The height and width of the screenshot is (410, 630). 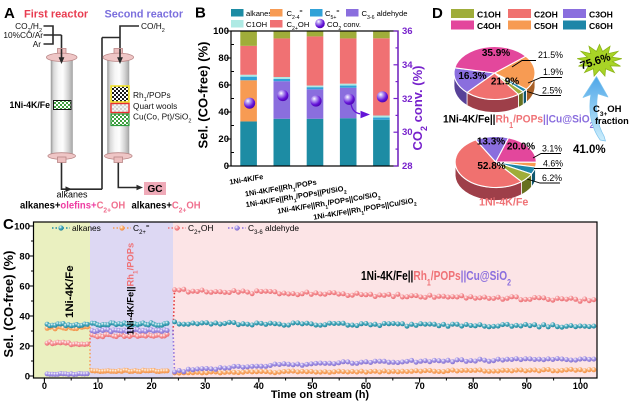 What do you see at coordinates (472, 76) in the screenshot?
I see `svg-text: 16.3%` at bounding box center [472, 76].